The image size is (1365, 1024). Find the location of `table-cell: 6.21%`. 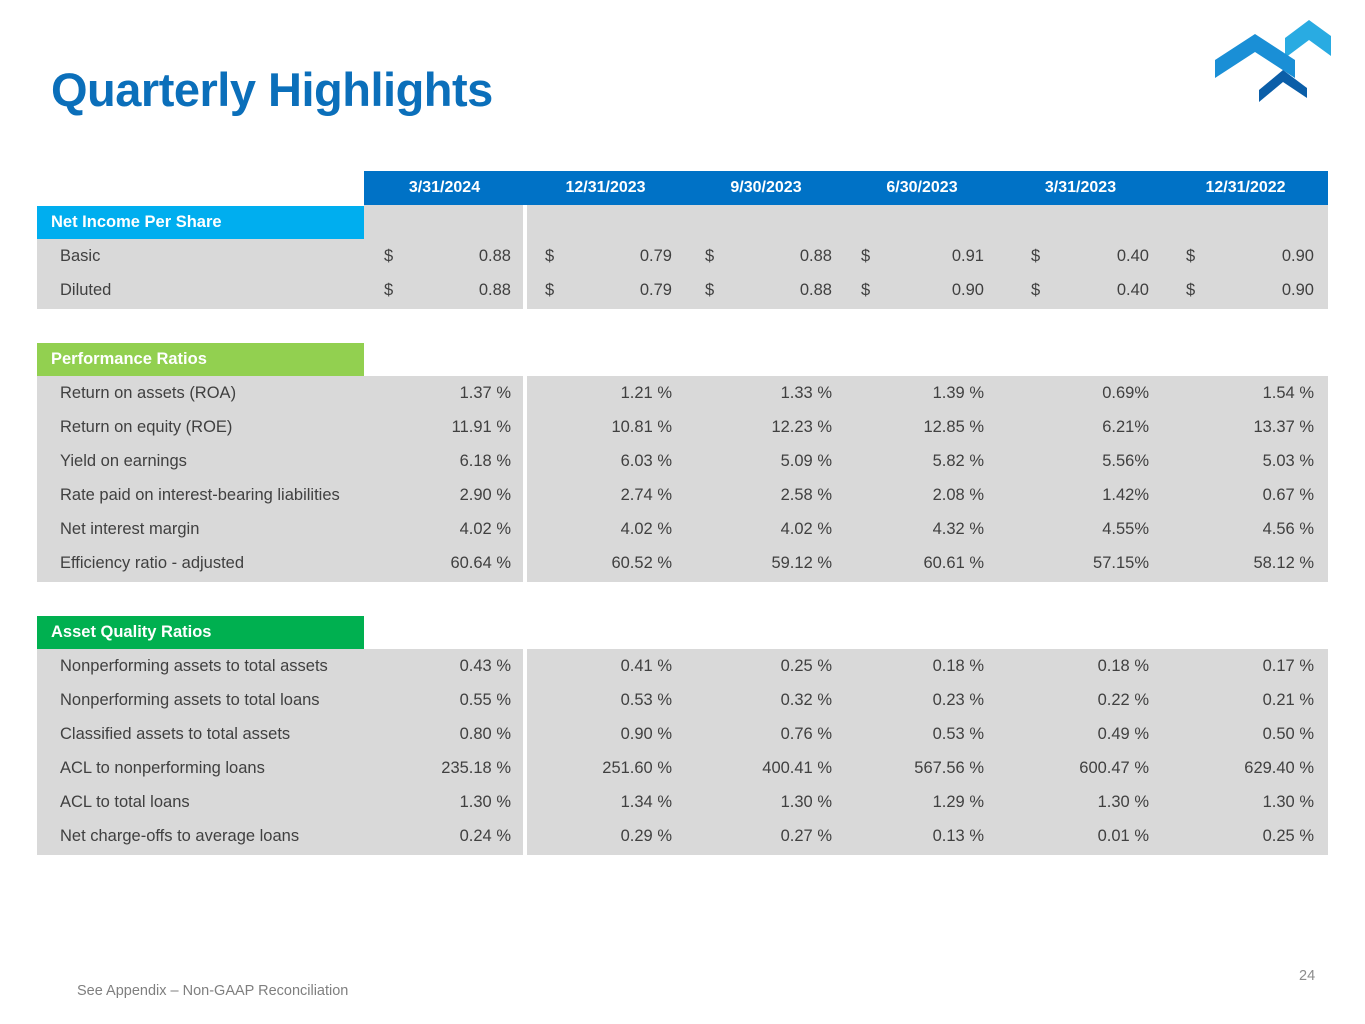

table-cell: 6.21% is located at coordinates (1125, 427).